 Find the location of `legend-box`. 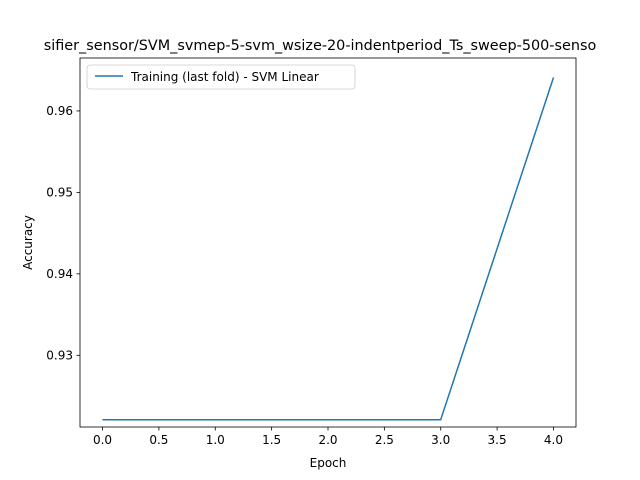

legend-box is located at coordinates (221, 77).